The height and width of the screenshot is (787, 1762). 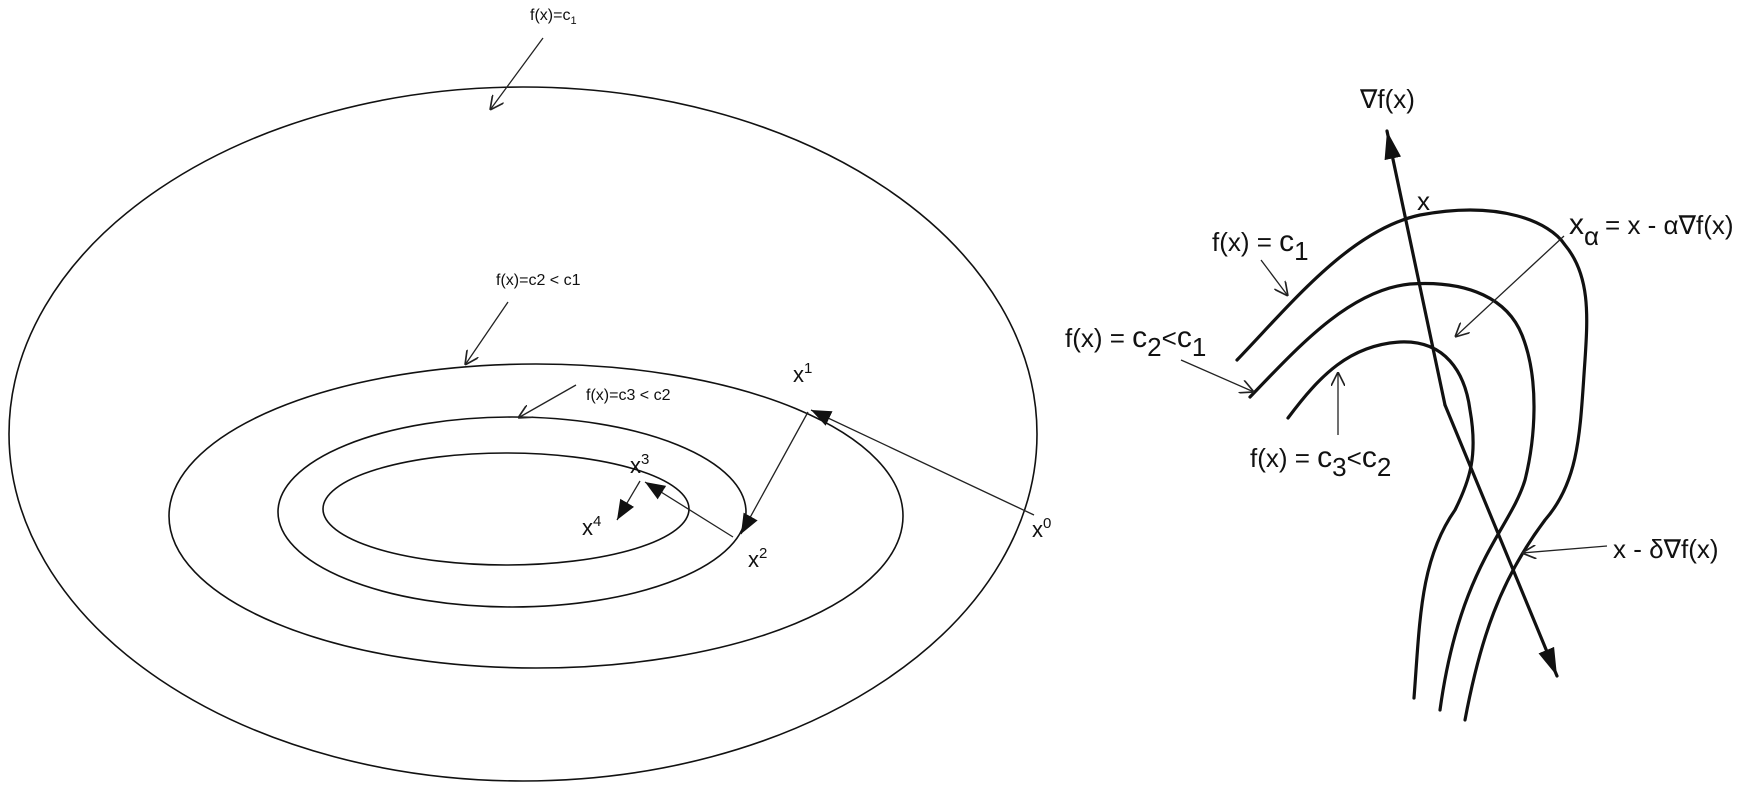 What do you see at coordinates (628, 500) in the screenshot?
I see `step-x3-x4` at bounding box center [628, 500].